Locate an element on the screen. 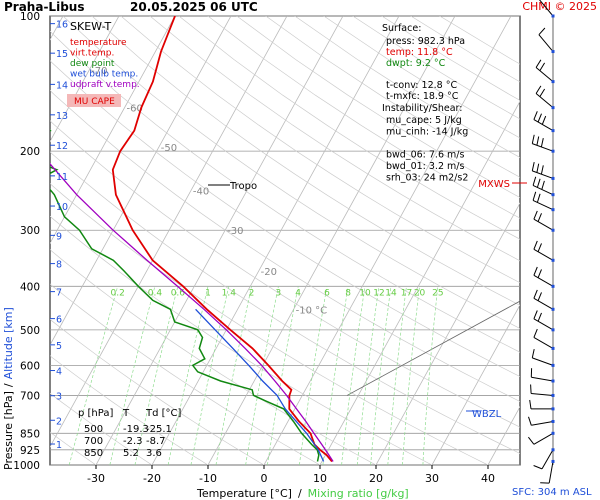  altitude-tick-label: 7 is located at coordinates (59, 293).